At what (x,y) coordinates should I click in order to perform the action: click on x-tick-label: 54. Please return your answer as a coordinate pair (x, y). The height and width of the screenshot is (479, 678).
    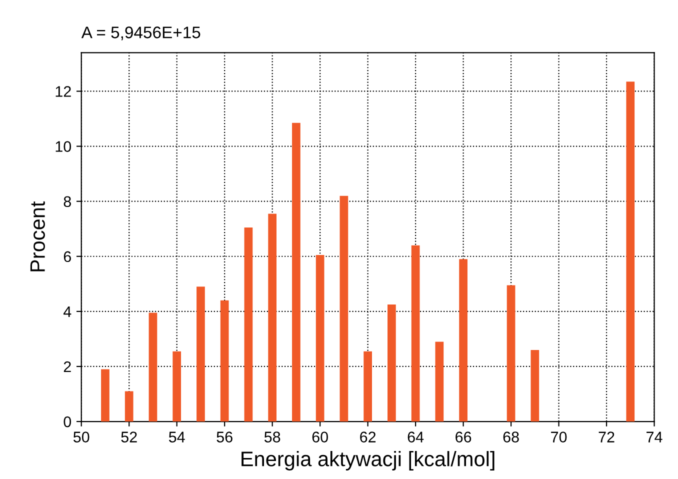
    Looking at the image, I should click on (176, 437).